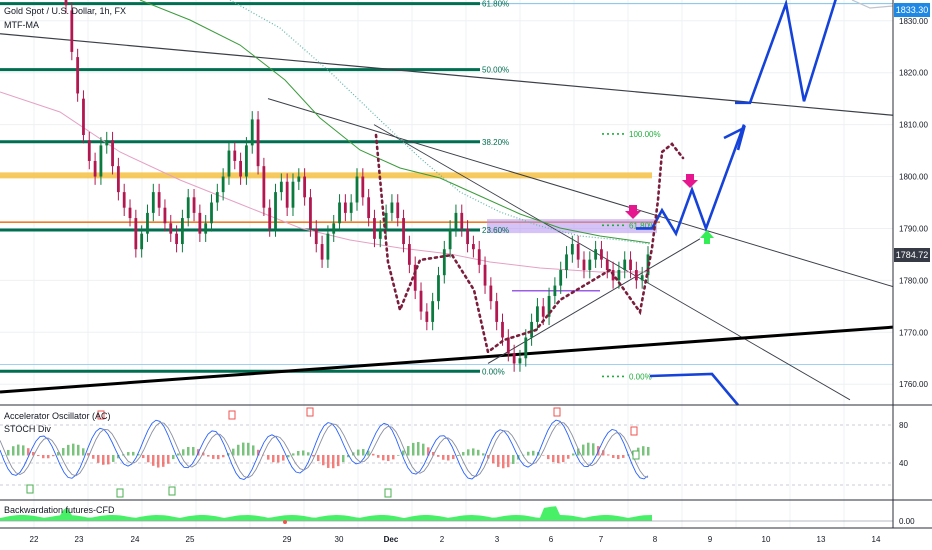 The image size is (932, 550). What do you see at coordinates (391, 539) in the screenshot?
I see `time-tick-label: Dec` at bounding box center [391, 539].